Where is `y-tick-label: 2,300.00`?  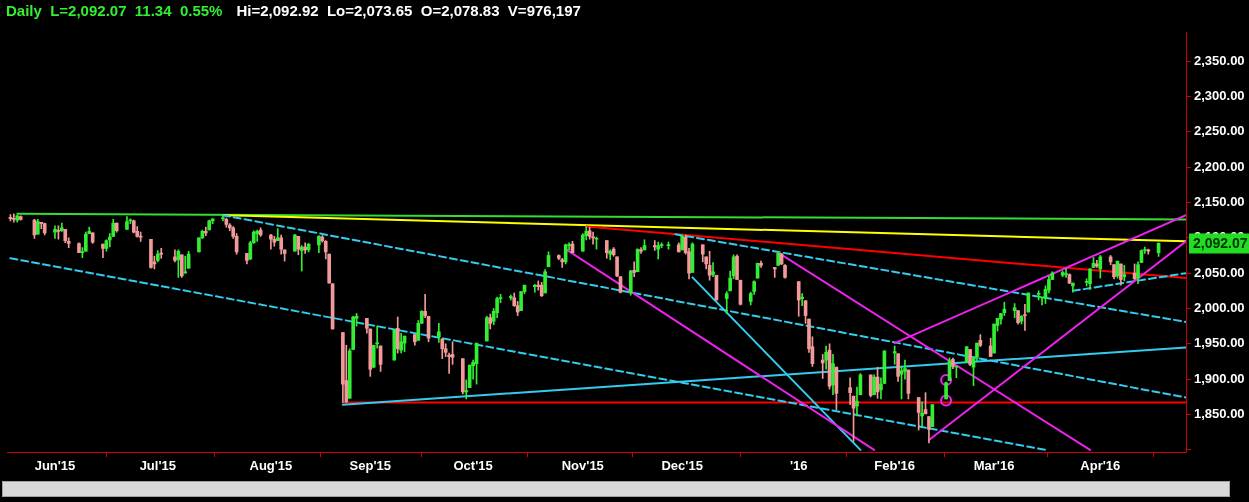 y-tick-label: 2,300.00 is located at coordinates (1219, 95).